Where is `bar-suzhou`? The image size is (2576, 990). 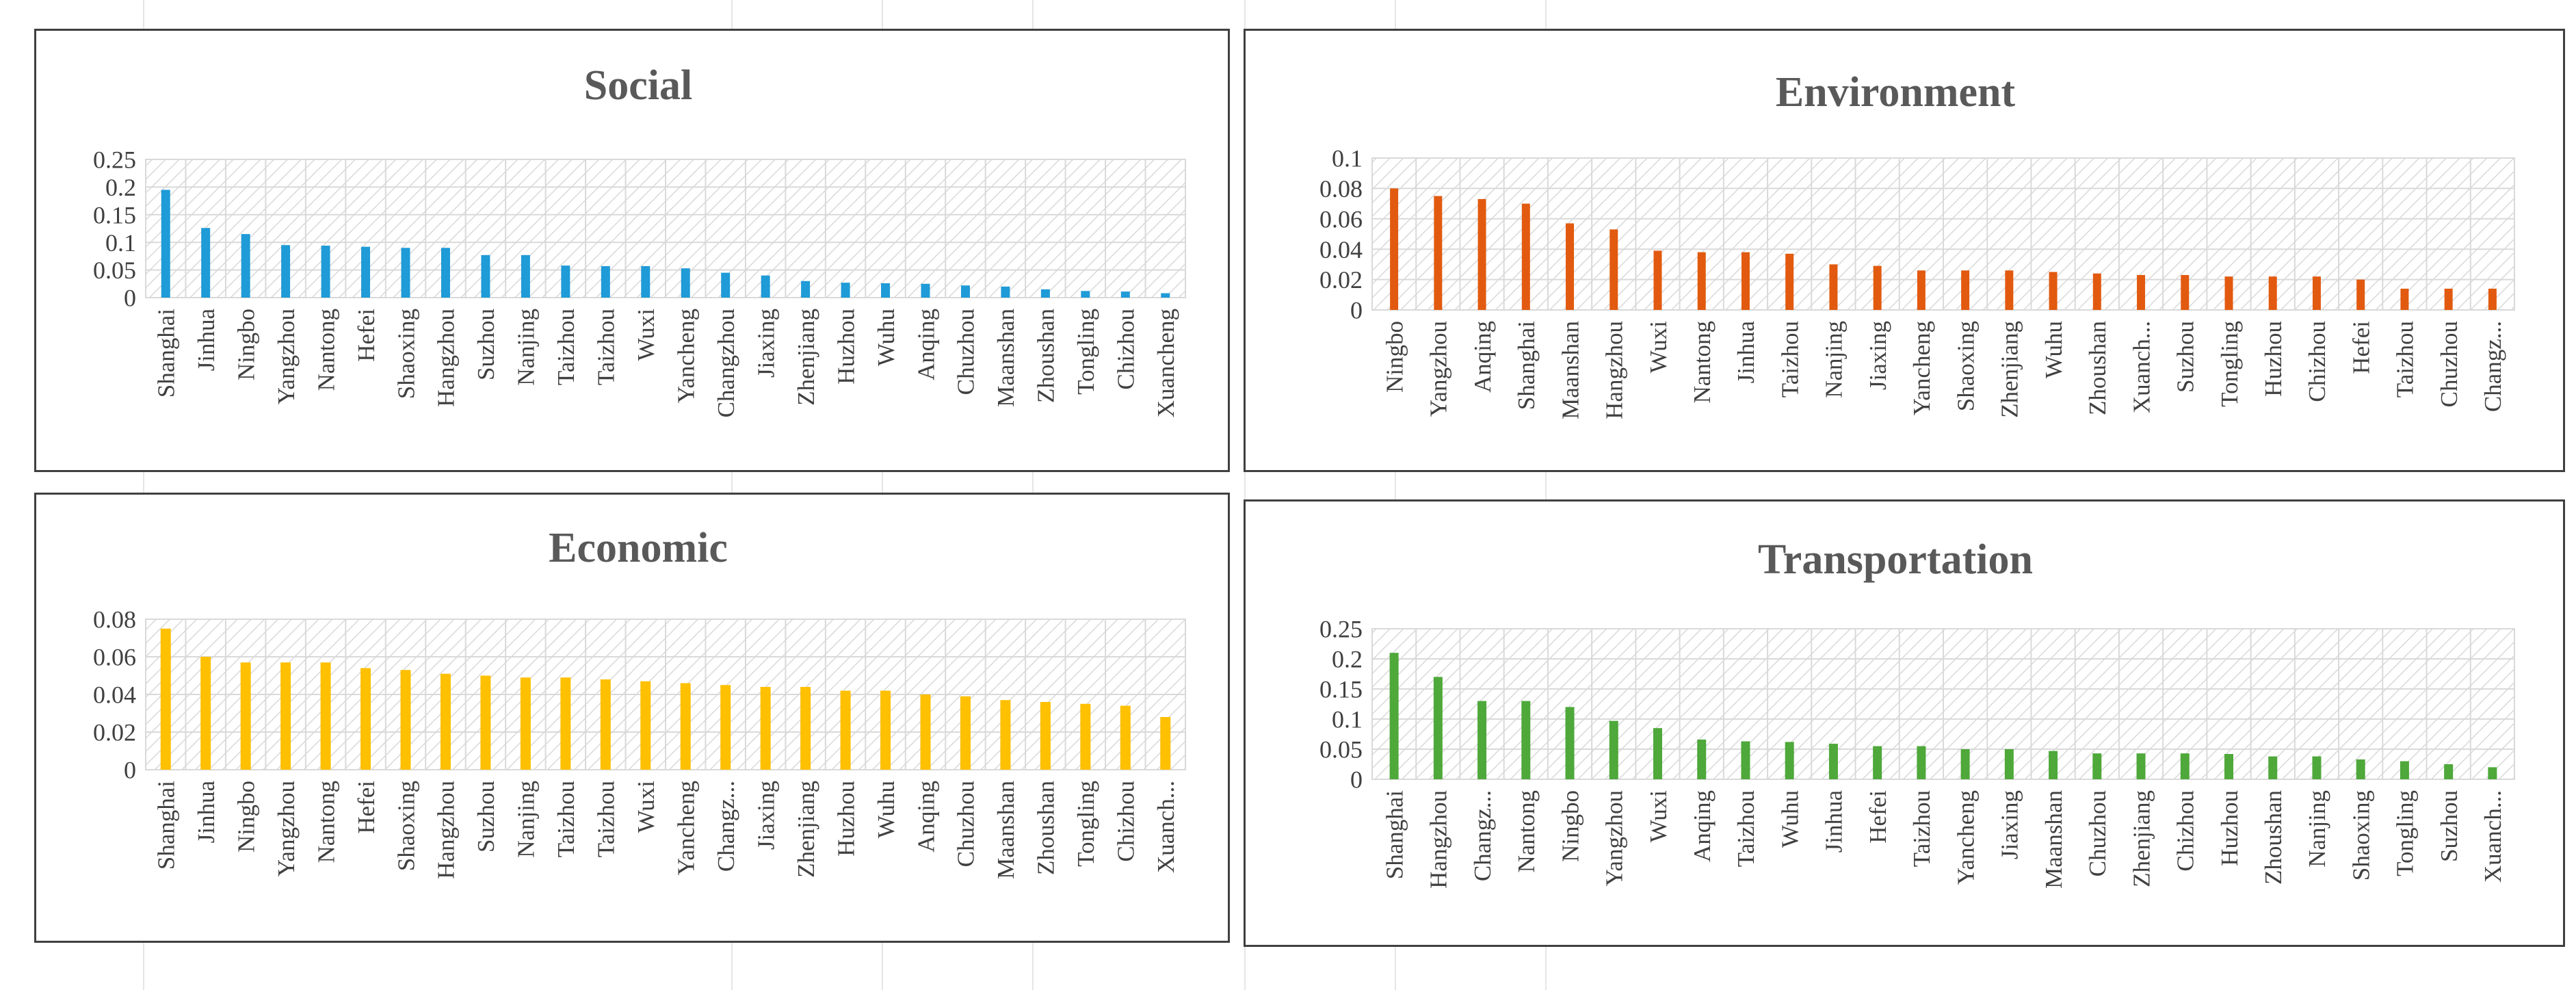
bar-suzhou is located at coordinates (2449, 771).